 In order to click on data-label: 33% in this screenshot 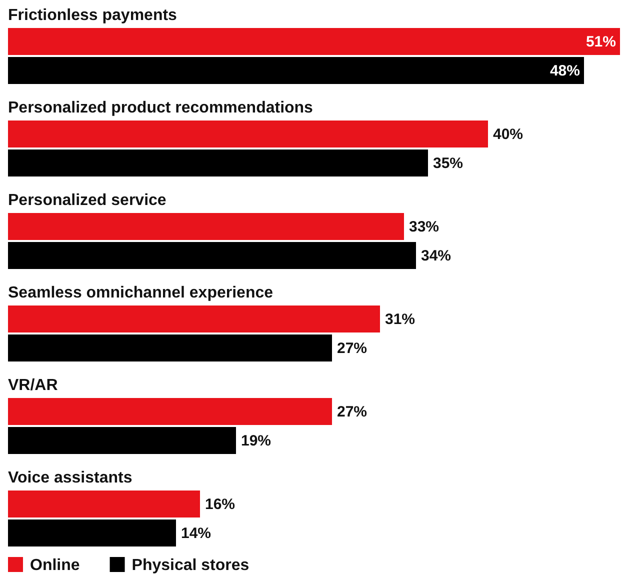, I will do `click(424, 227)`.